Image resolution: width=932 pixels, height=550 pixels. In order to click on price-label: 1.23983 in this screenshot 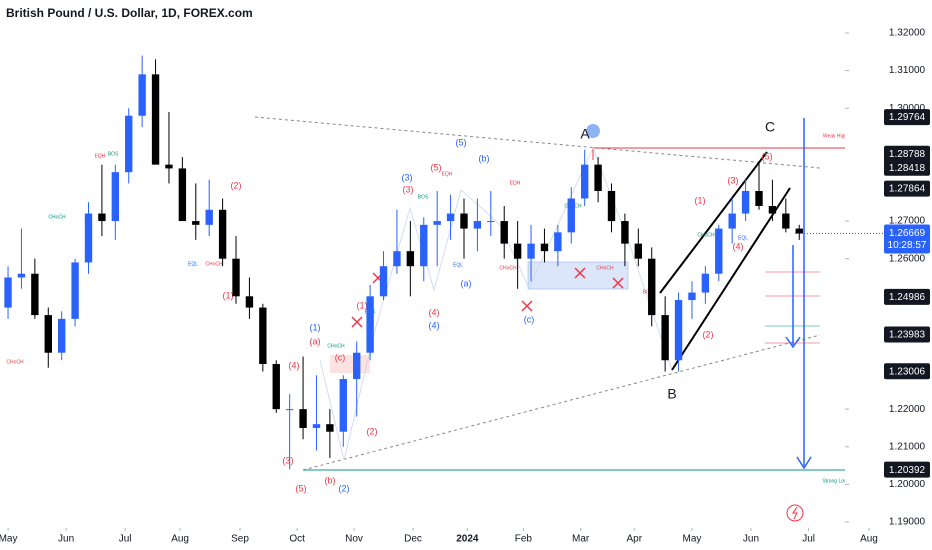, I will do `click(907, 335)`.